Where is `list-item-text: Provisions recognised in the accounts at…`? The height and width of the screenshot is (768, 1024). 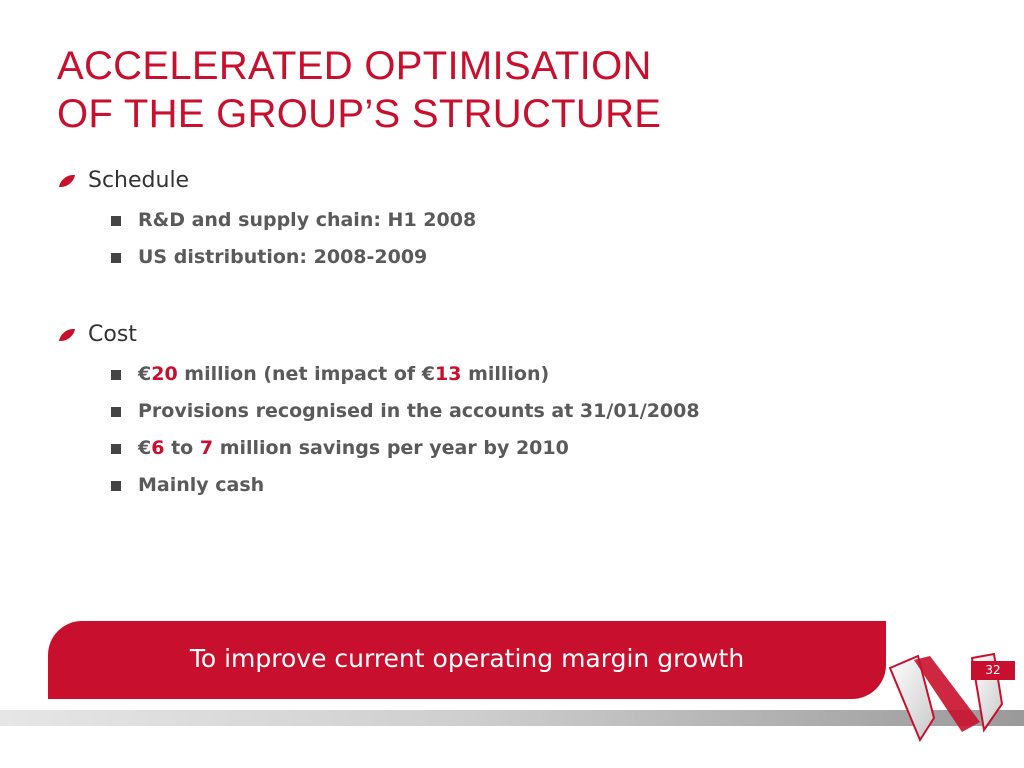
list-item-text: Provisions recognised in the accounts at… is located at coordinates (419, 411).